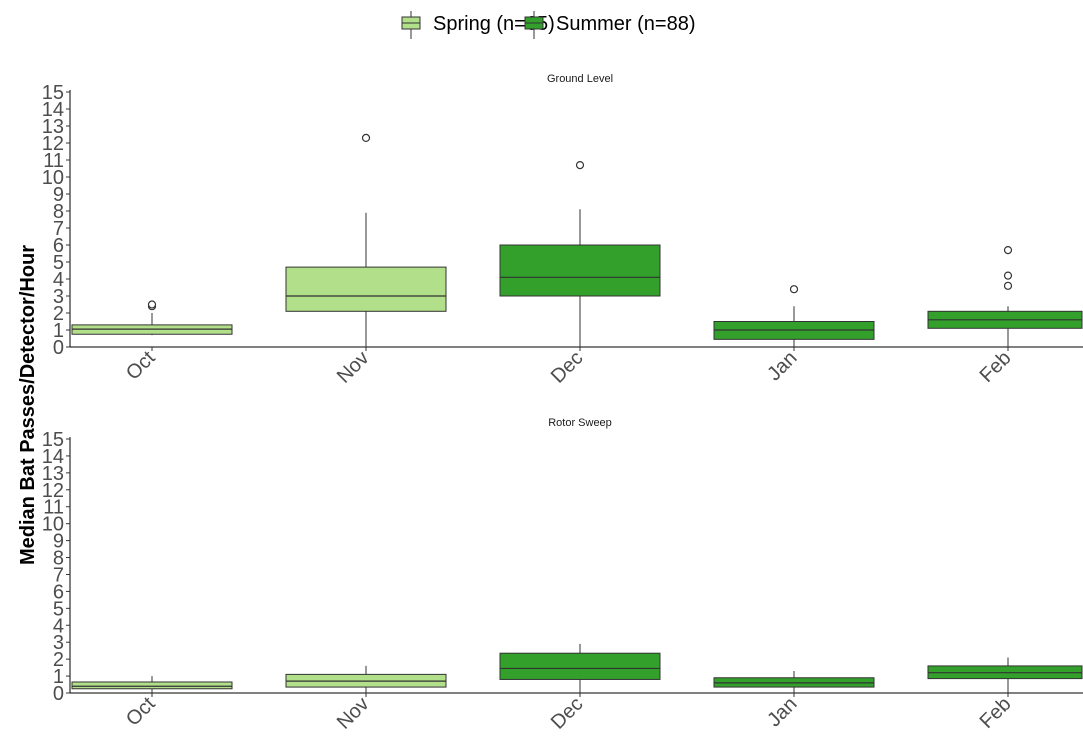 The width and height of the screenshot is (1083, 740). Describe the element at coordinates (28, 405) in the screenshot. I see `y-axis-label: Median Bat Passes/Detector/Hour` at that location.